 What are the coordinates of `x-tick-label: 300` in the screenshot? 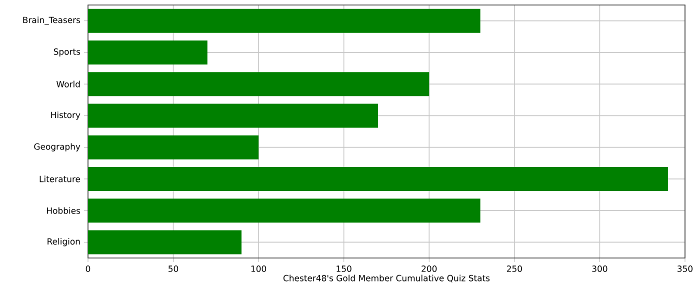 It's located at (600, 269).